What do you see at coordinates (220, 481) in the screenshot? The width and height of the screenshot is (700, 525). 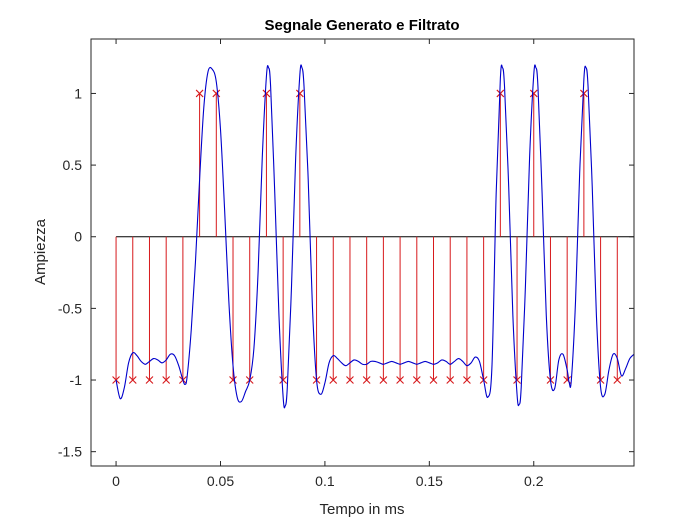 I see `x-tick-label: 0.05` at bounding box center [220, 481].